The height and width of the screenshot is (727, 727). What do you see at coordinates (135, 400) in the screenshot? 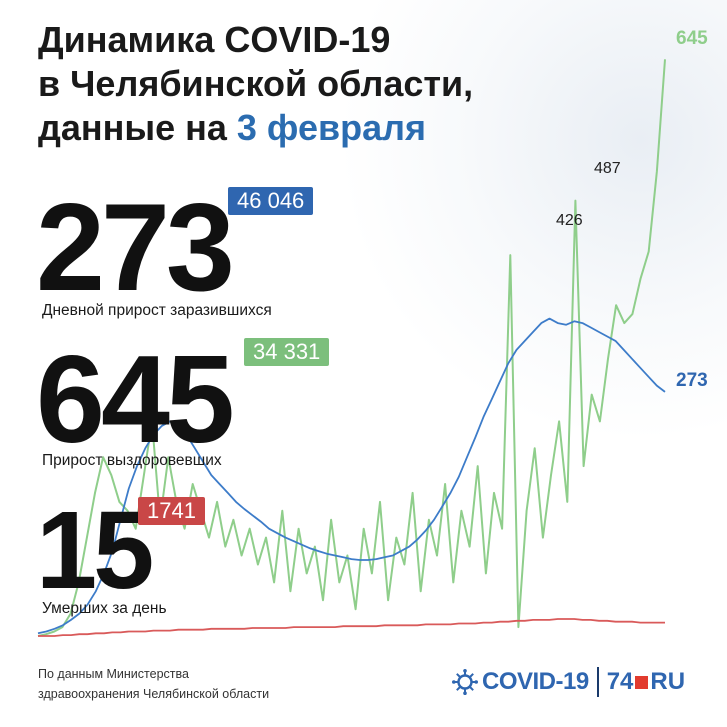
I see `recovered-daily-value: 645` at bounding box center [135, 400].